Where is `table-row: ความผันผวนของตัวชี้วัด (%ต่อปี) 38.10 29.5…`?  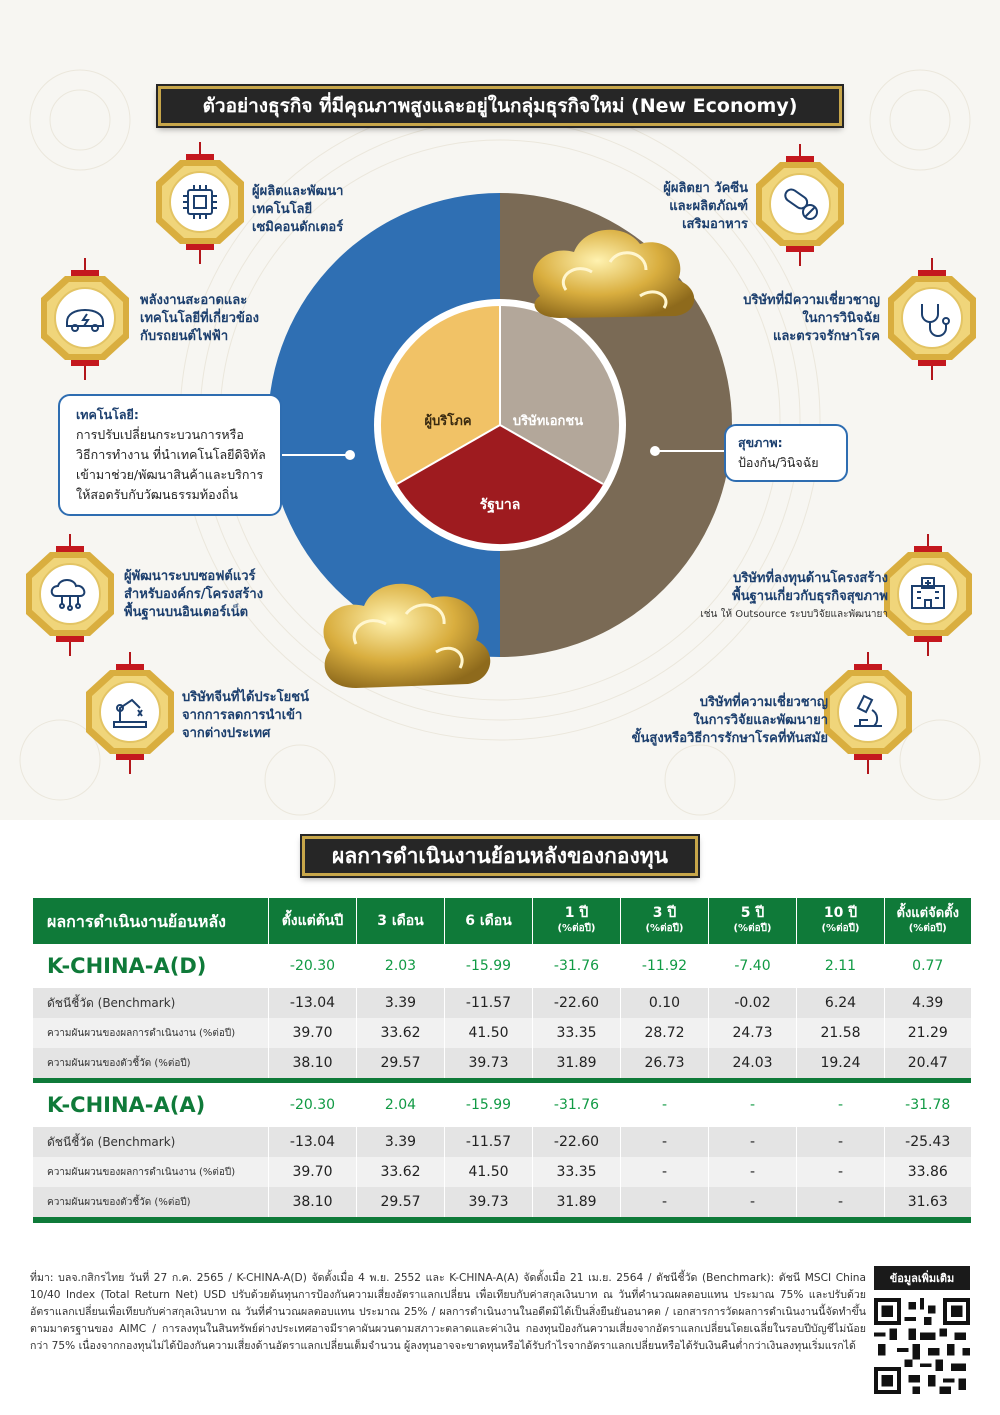
table-row: ความผันผวนของตัวชี้วัด (%ต่อปี) 38.10 29.5… is located at coordinates (501, 1202).